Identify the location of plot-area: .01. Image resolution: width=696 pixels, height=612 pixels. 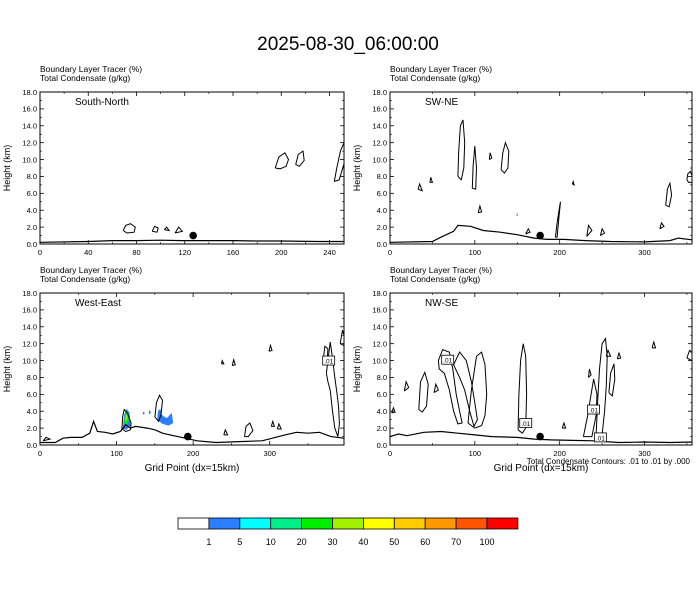
(192, 387).